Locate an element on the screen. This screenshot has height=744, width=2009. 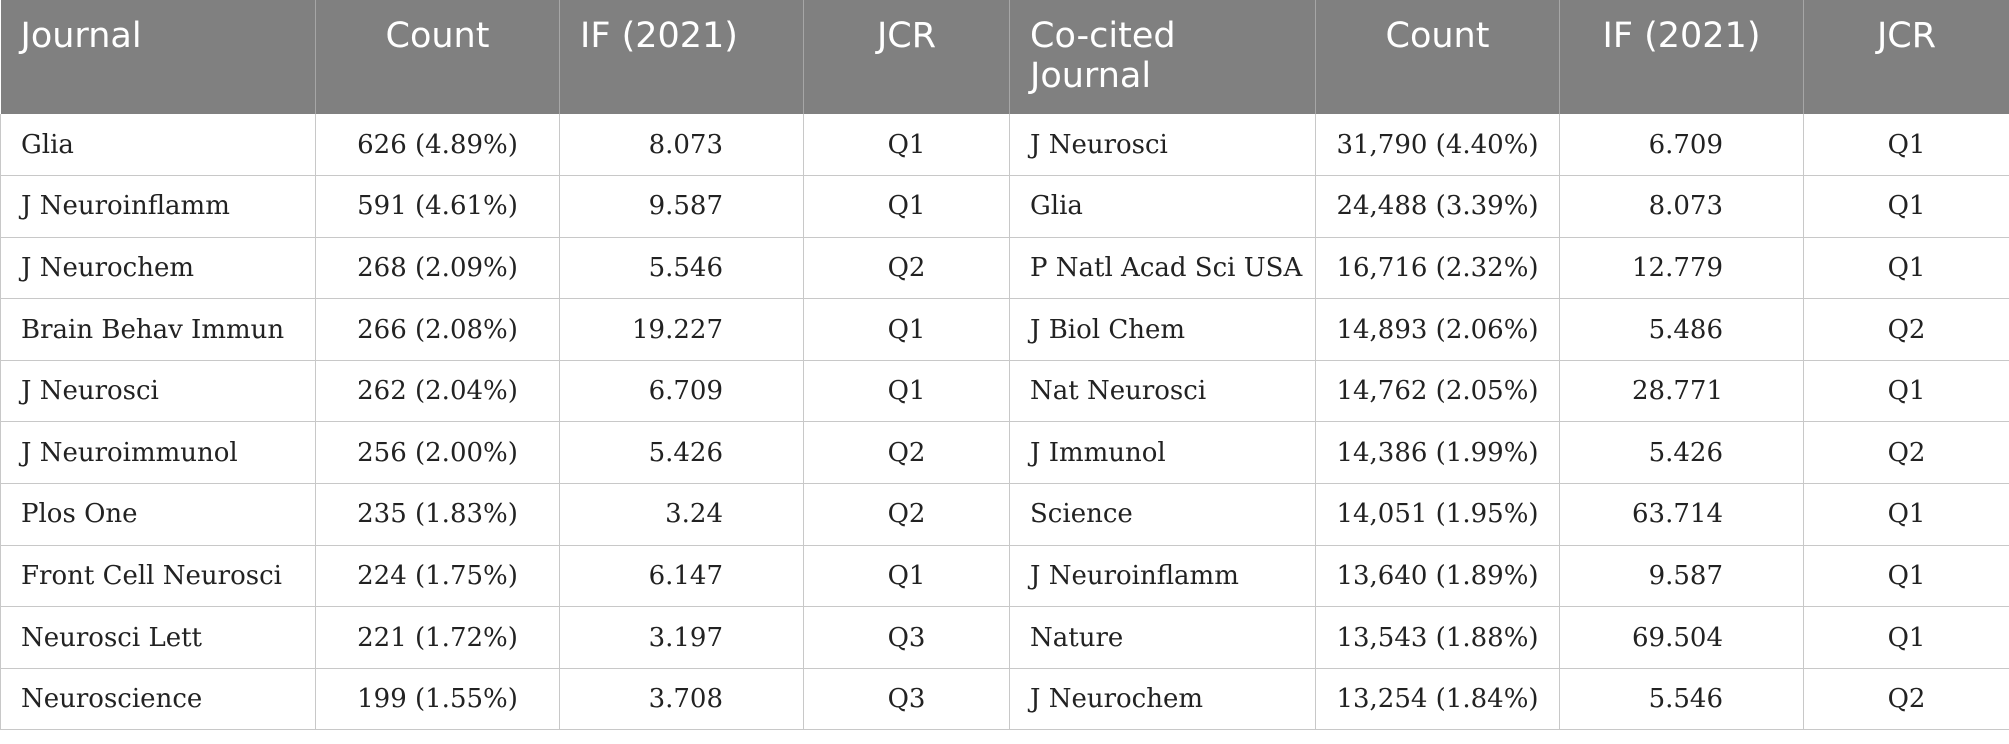
cocited-journal-cell: J Neuroinflamm is located at coordinates (1162, 576).